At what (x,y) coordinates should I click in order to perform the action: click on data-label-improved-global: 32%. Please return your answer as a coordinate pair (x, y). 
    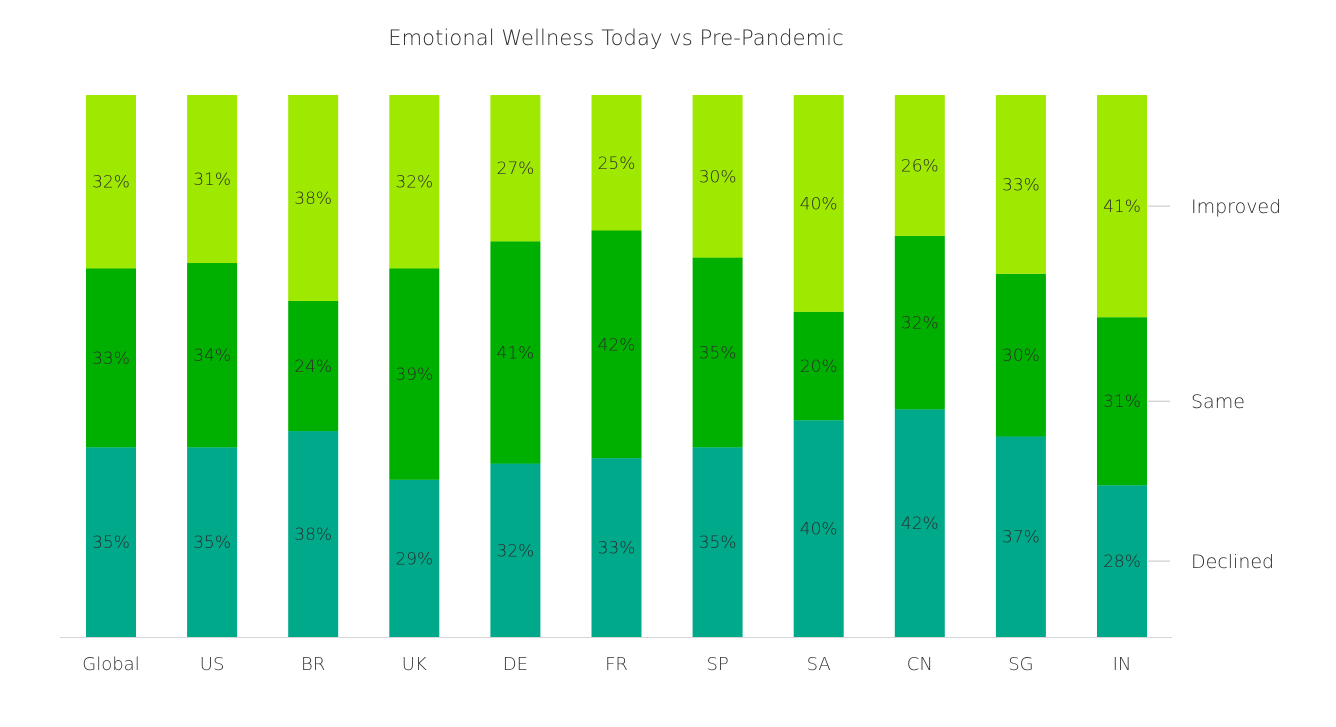
    Looking at the image, I should click on (111, 183).